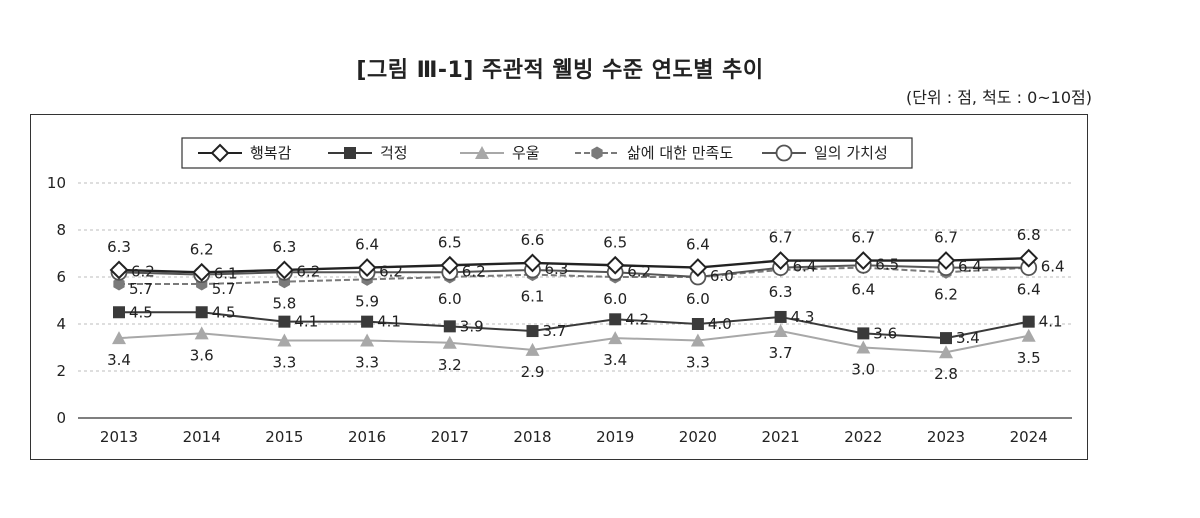 The image size is (1200, 518). Describe the element at coordinates (61, 324) in the screenshot. I see `y-tick-label: 4` at that location.